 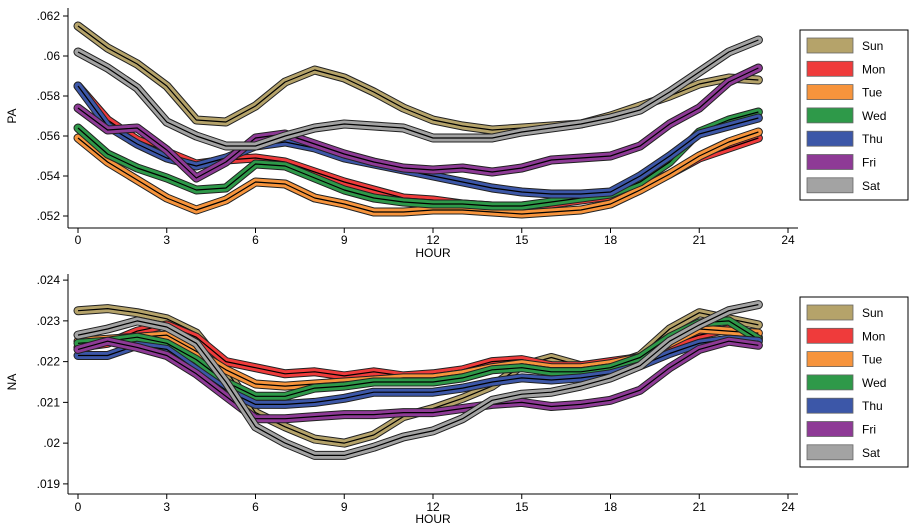 I want to click on y-tick-label: .058, so click(x=49, y=96).